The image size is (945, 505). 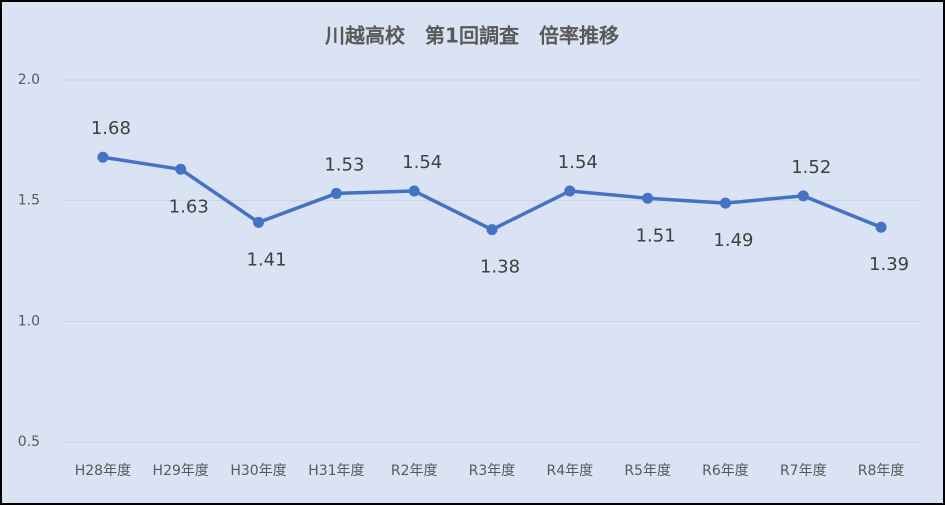 I want to click on x-tick-label: R7年度, so click(x=803, y=471).